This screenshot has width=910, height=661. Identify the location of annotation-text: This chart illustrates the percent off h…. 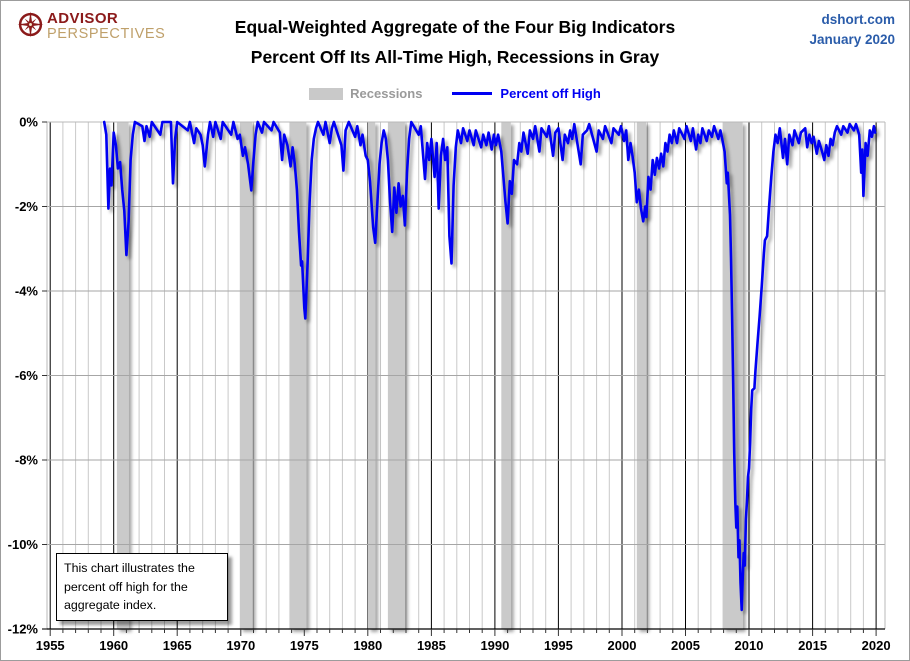
(129, 587).